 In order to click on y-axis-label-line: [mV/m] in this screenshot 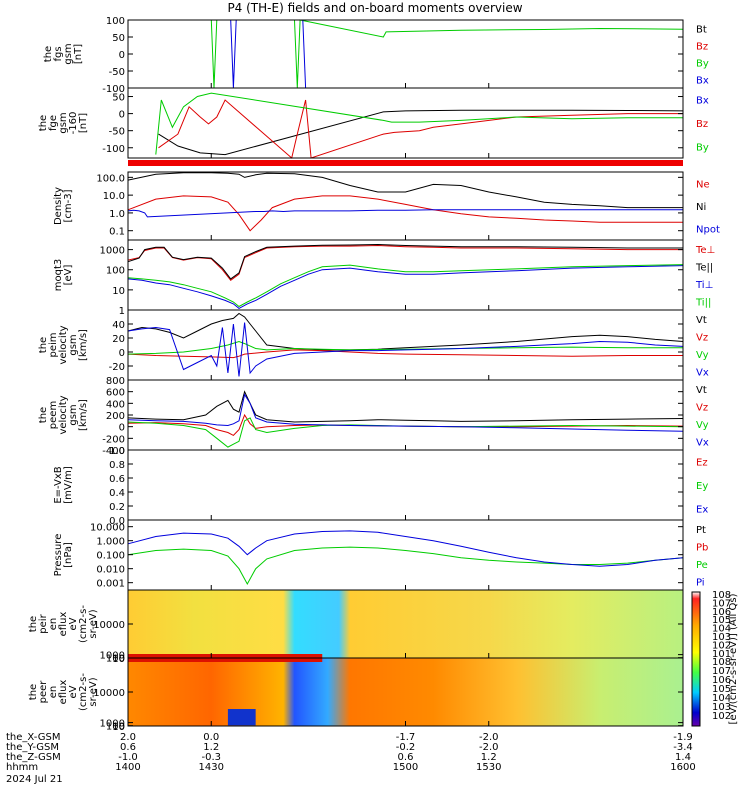, I will do `click(68, 485)`.